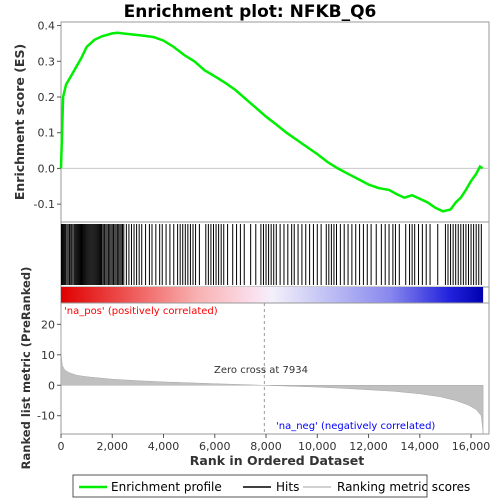  I want to click on x-tick-label: 8,000, so click(266, 446).